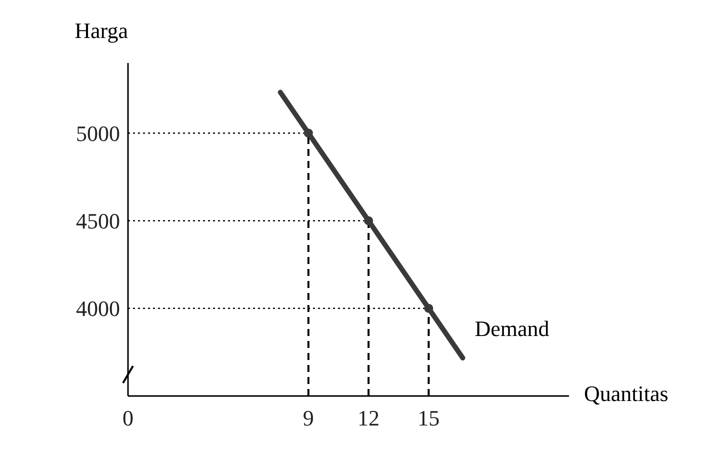 This screenshot has height=464, width=727. What do you see at coordinates (128, 418) in the screenshot?
I see `x-tick-label: 0` at bounding box center [128, 418].